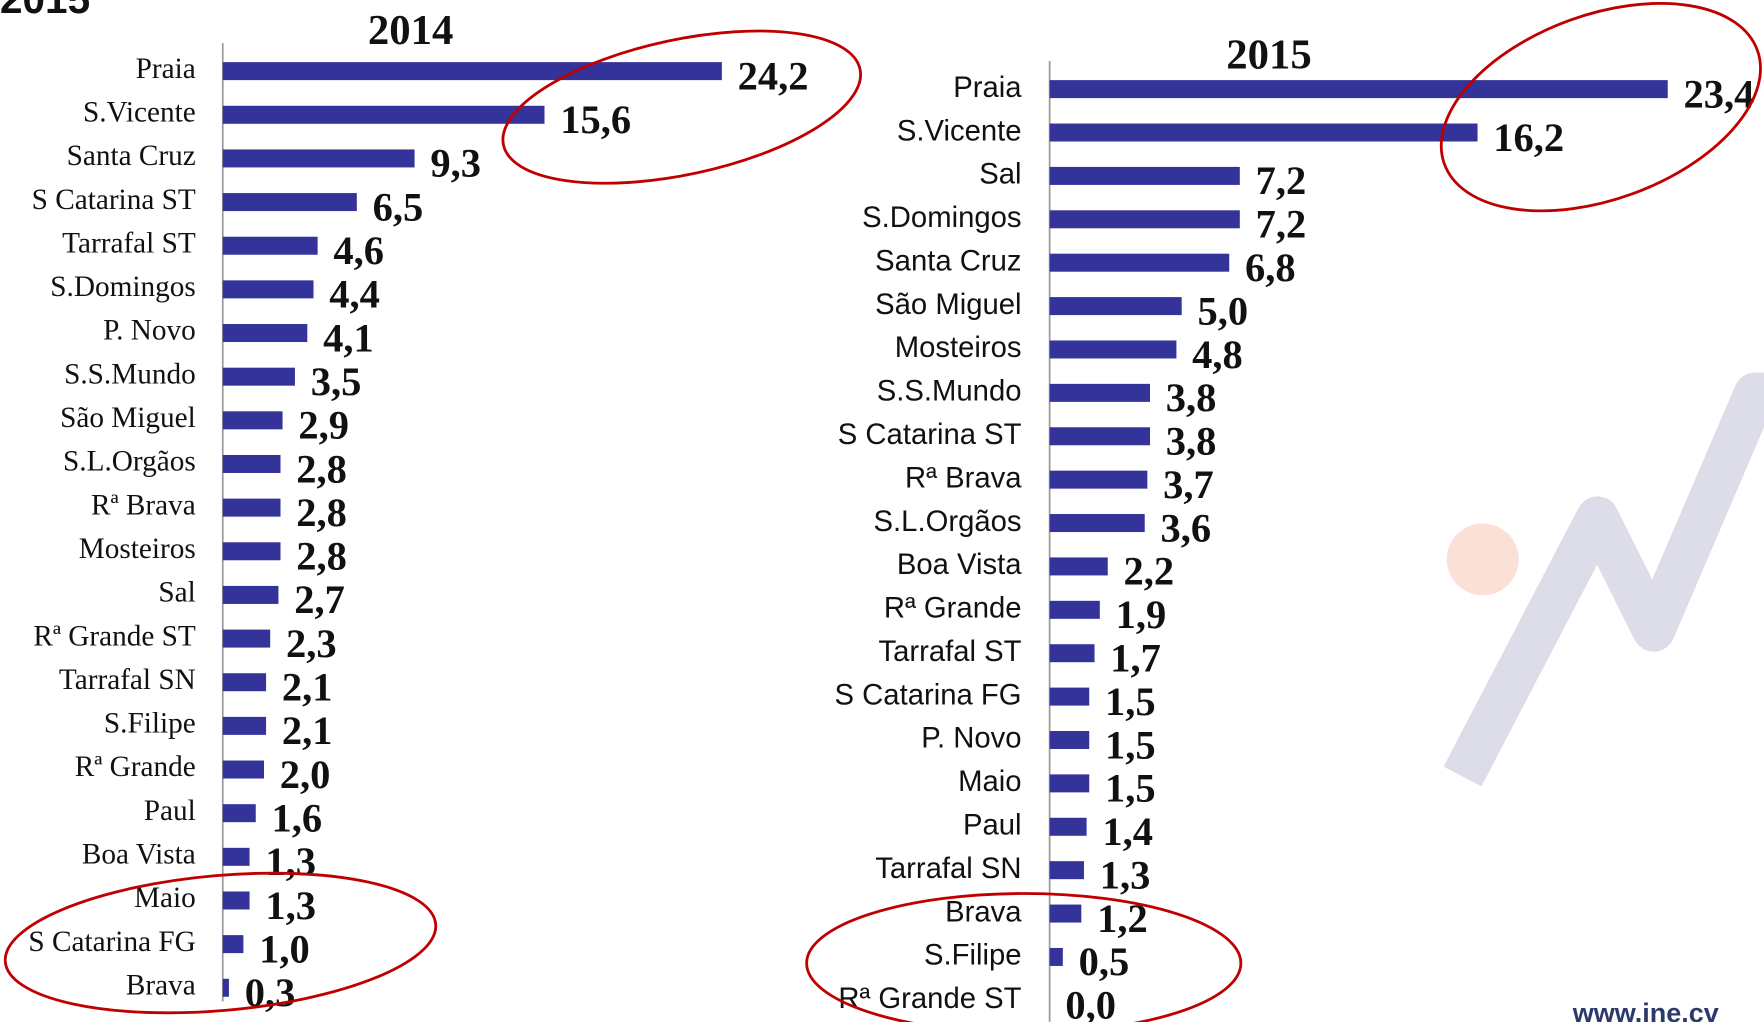  I want to click on category-label: Tarrafal SN, so click(127, 680).